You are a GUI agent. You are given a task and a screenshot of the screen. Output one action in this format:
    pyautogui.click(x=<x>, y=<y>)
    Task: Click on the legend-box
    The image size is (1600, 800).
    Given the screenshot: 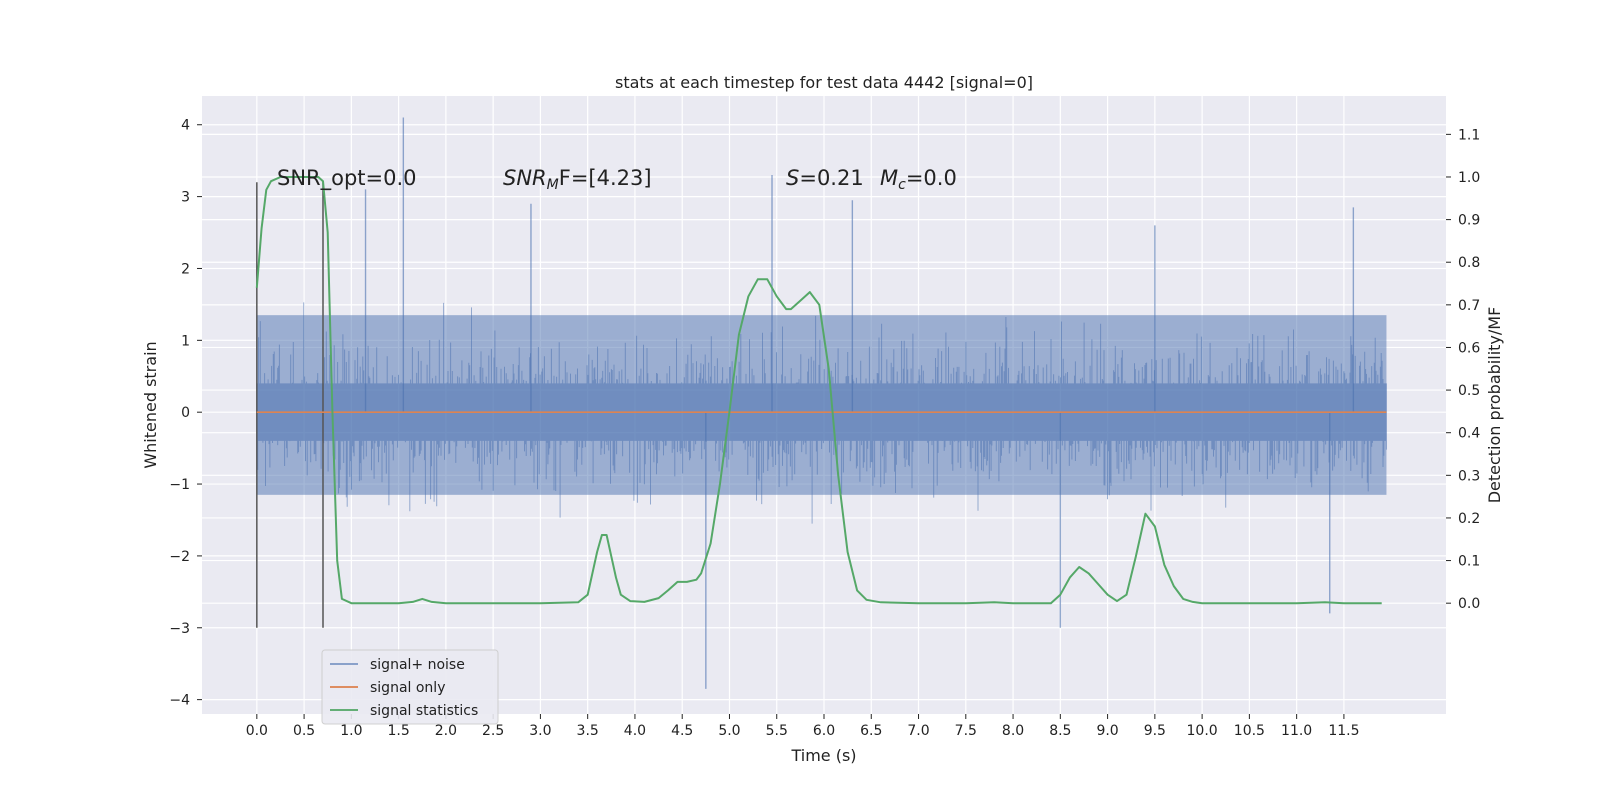 What is the action you would take?
    pyautogui.click(x=410, y=687)
    